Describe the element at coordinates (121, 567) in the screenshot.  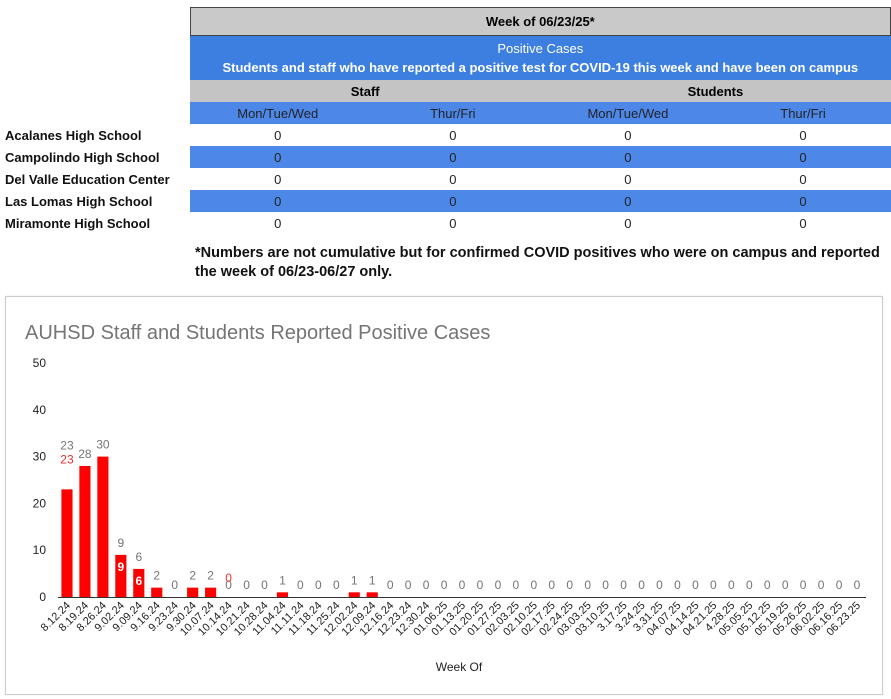
I see `annotation-label: 9` at that location.